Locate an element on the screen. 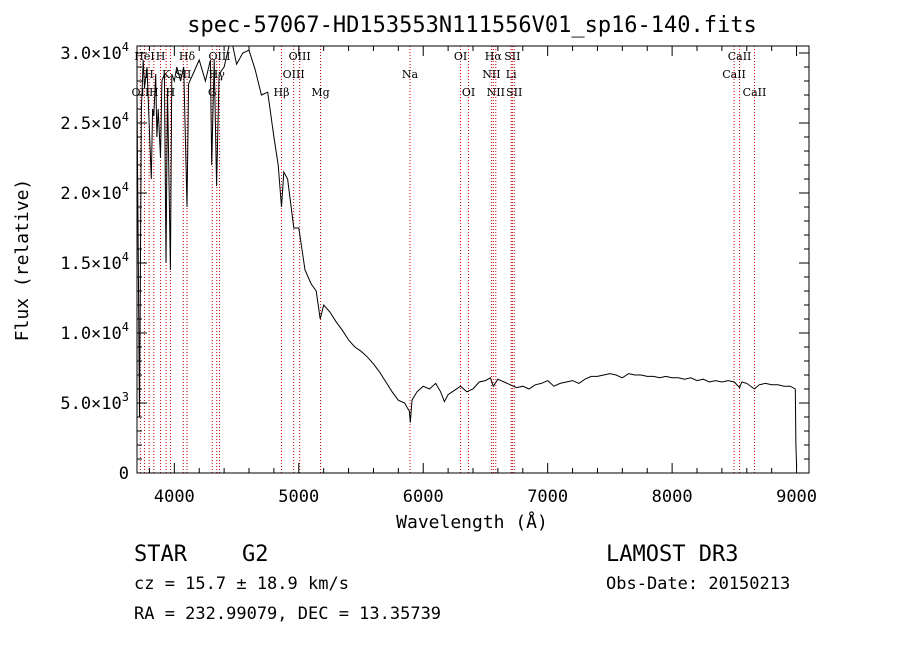  line-marker-label: Na is located at coordinates (410, 74).